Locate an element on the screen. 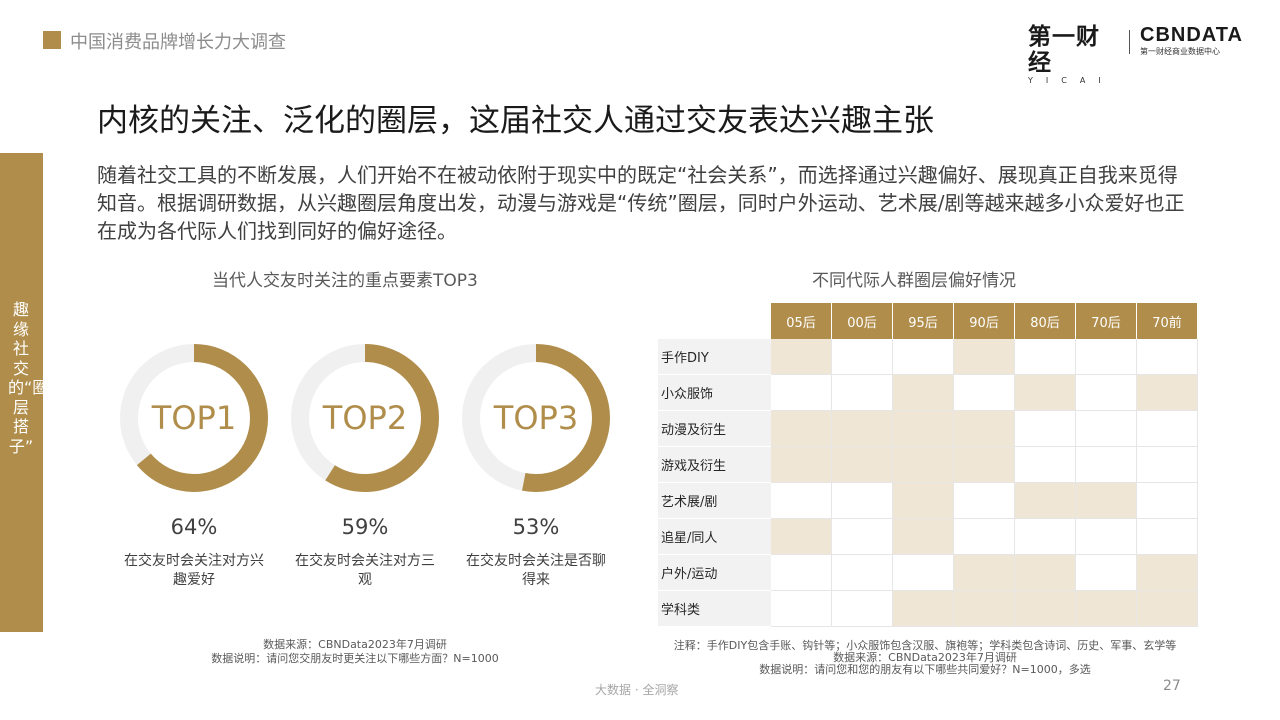  donut-rank-label: TOP3 is located at coordinates (536, 418).